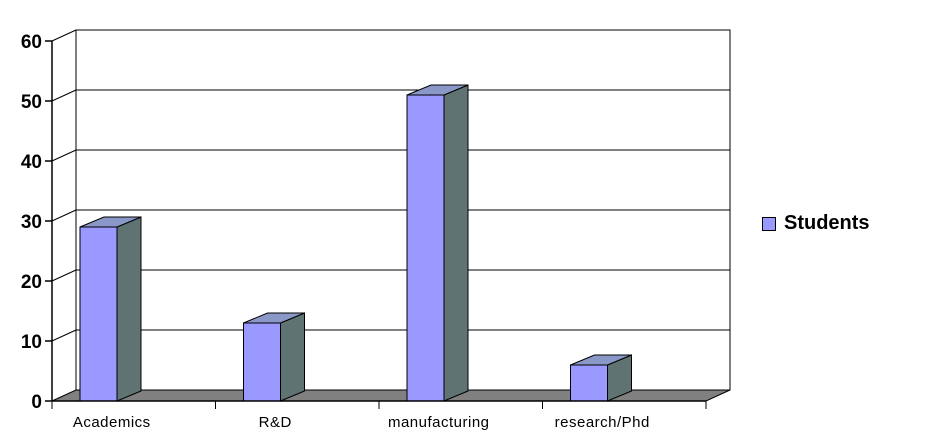 The height and width of the screenshot is (434, 943). Describe the element at coordinates (827, 223) in the screenshot. I see `legend-label: Students` at that location.